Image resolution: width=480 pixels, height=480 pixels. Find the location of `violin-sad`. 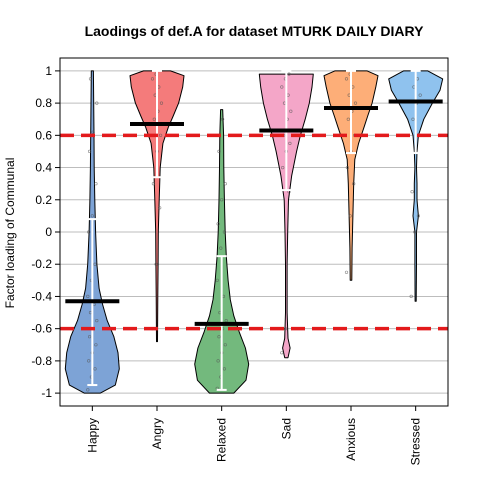

violin-sad is located at coordinates (286, 214).